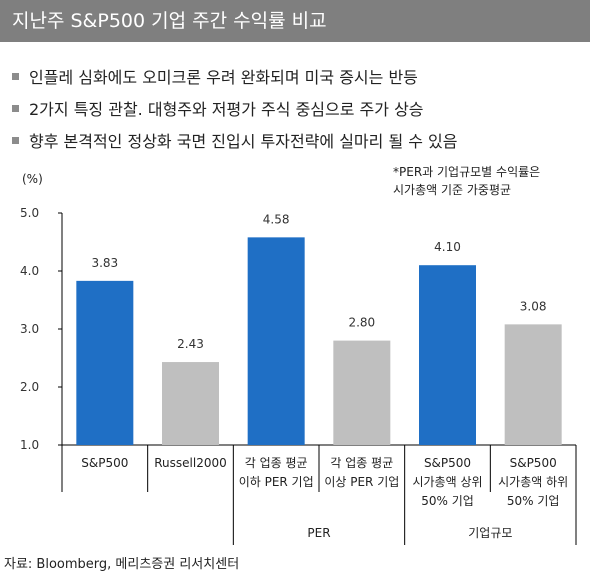 Image resolution: width=590 pixels, height=579 pixels. Describe the element at coordinates (29, 387) in the screenshot. I see `y-tick-label: 2.0` at that location.